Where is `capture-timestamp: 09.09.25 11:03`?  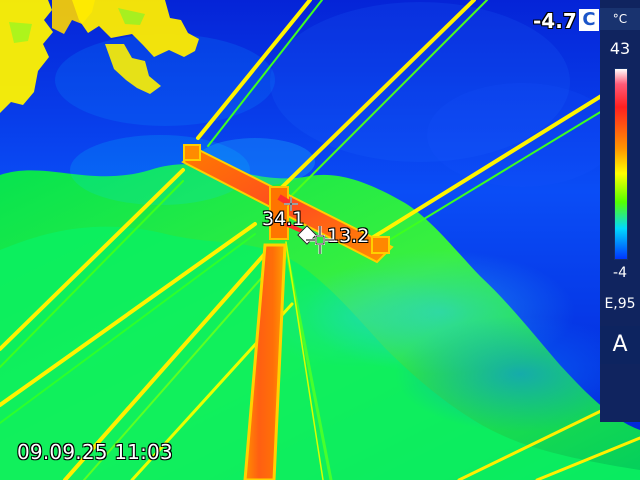 capture-timestamp: 09.09.25 11:03 is located at coordinates (95, 452).